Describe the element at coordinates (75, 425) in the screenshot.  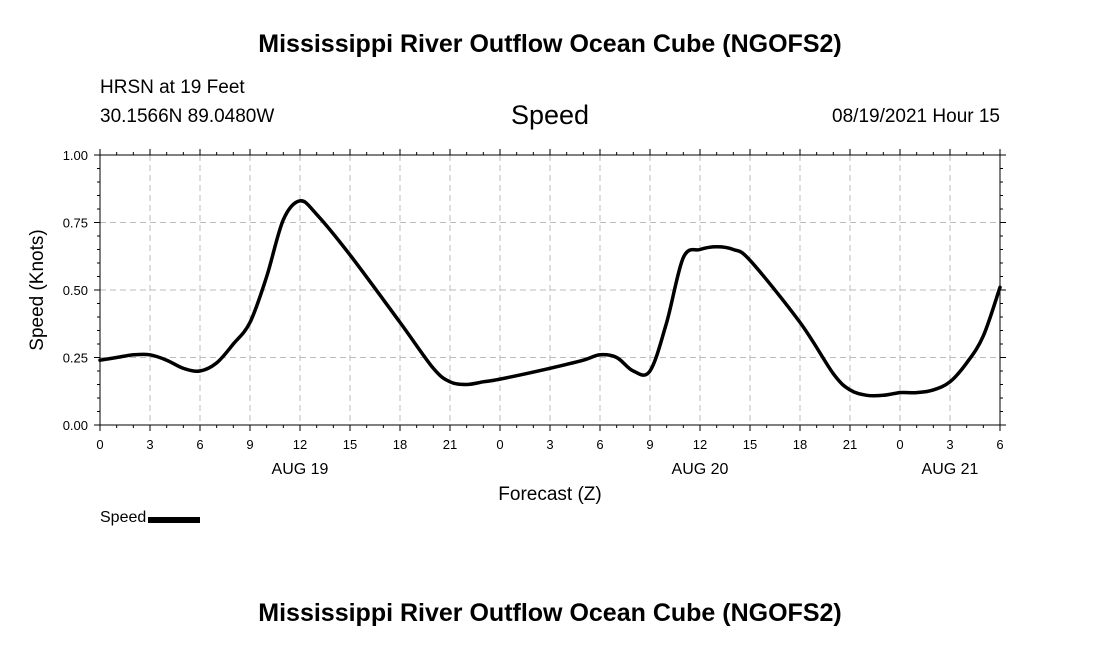
I see `y-tick-label: 0.00` at that location.